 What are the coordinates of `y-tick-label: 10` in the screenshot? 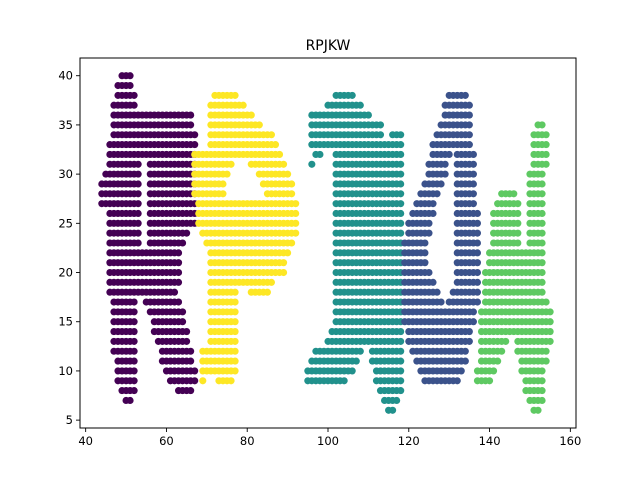 It's located at (65, 371).